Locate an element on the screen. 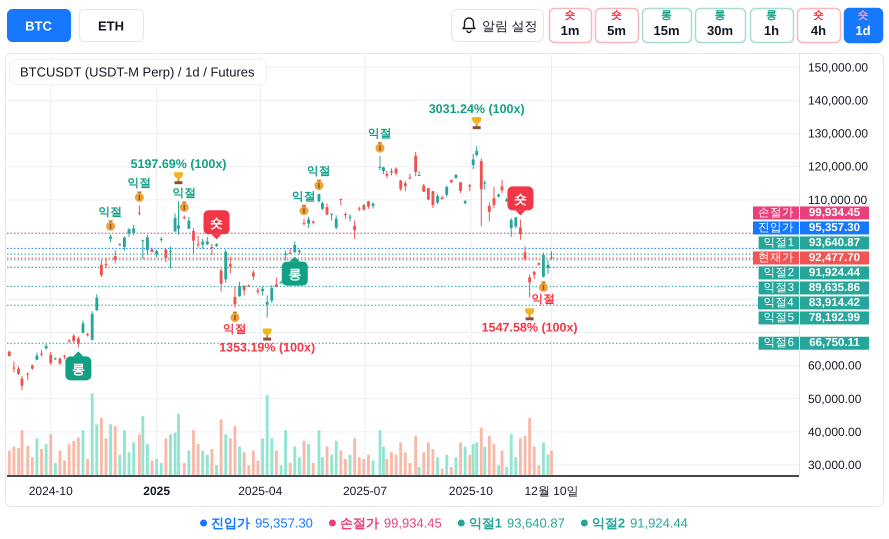 The image size is (889, 539). control: 롱 15m is located at coordinates (667, 26).